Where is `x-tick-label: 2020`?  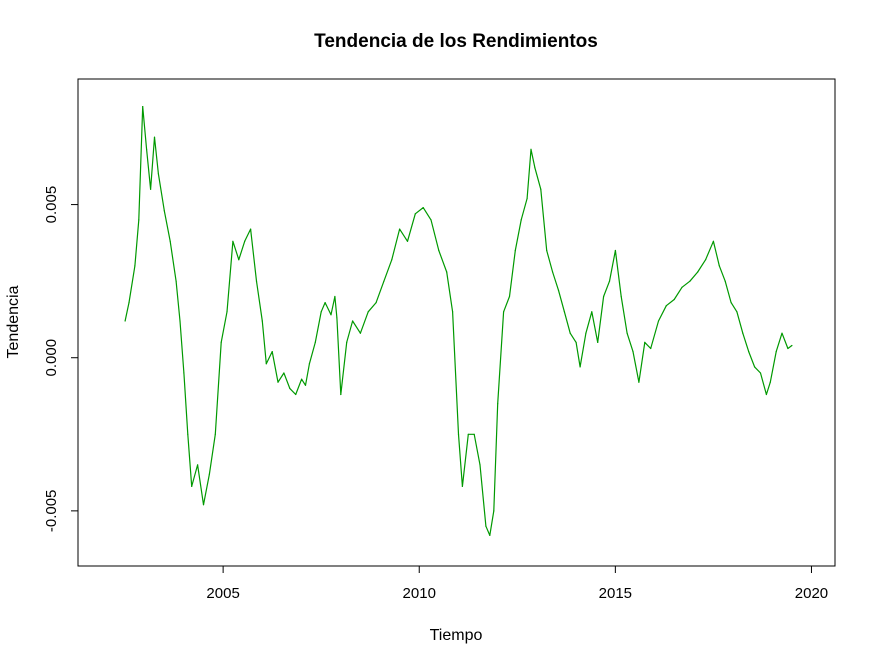 x-tick-label: 2020 is located at coordinates (811, 593).